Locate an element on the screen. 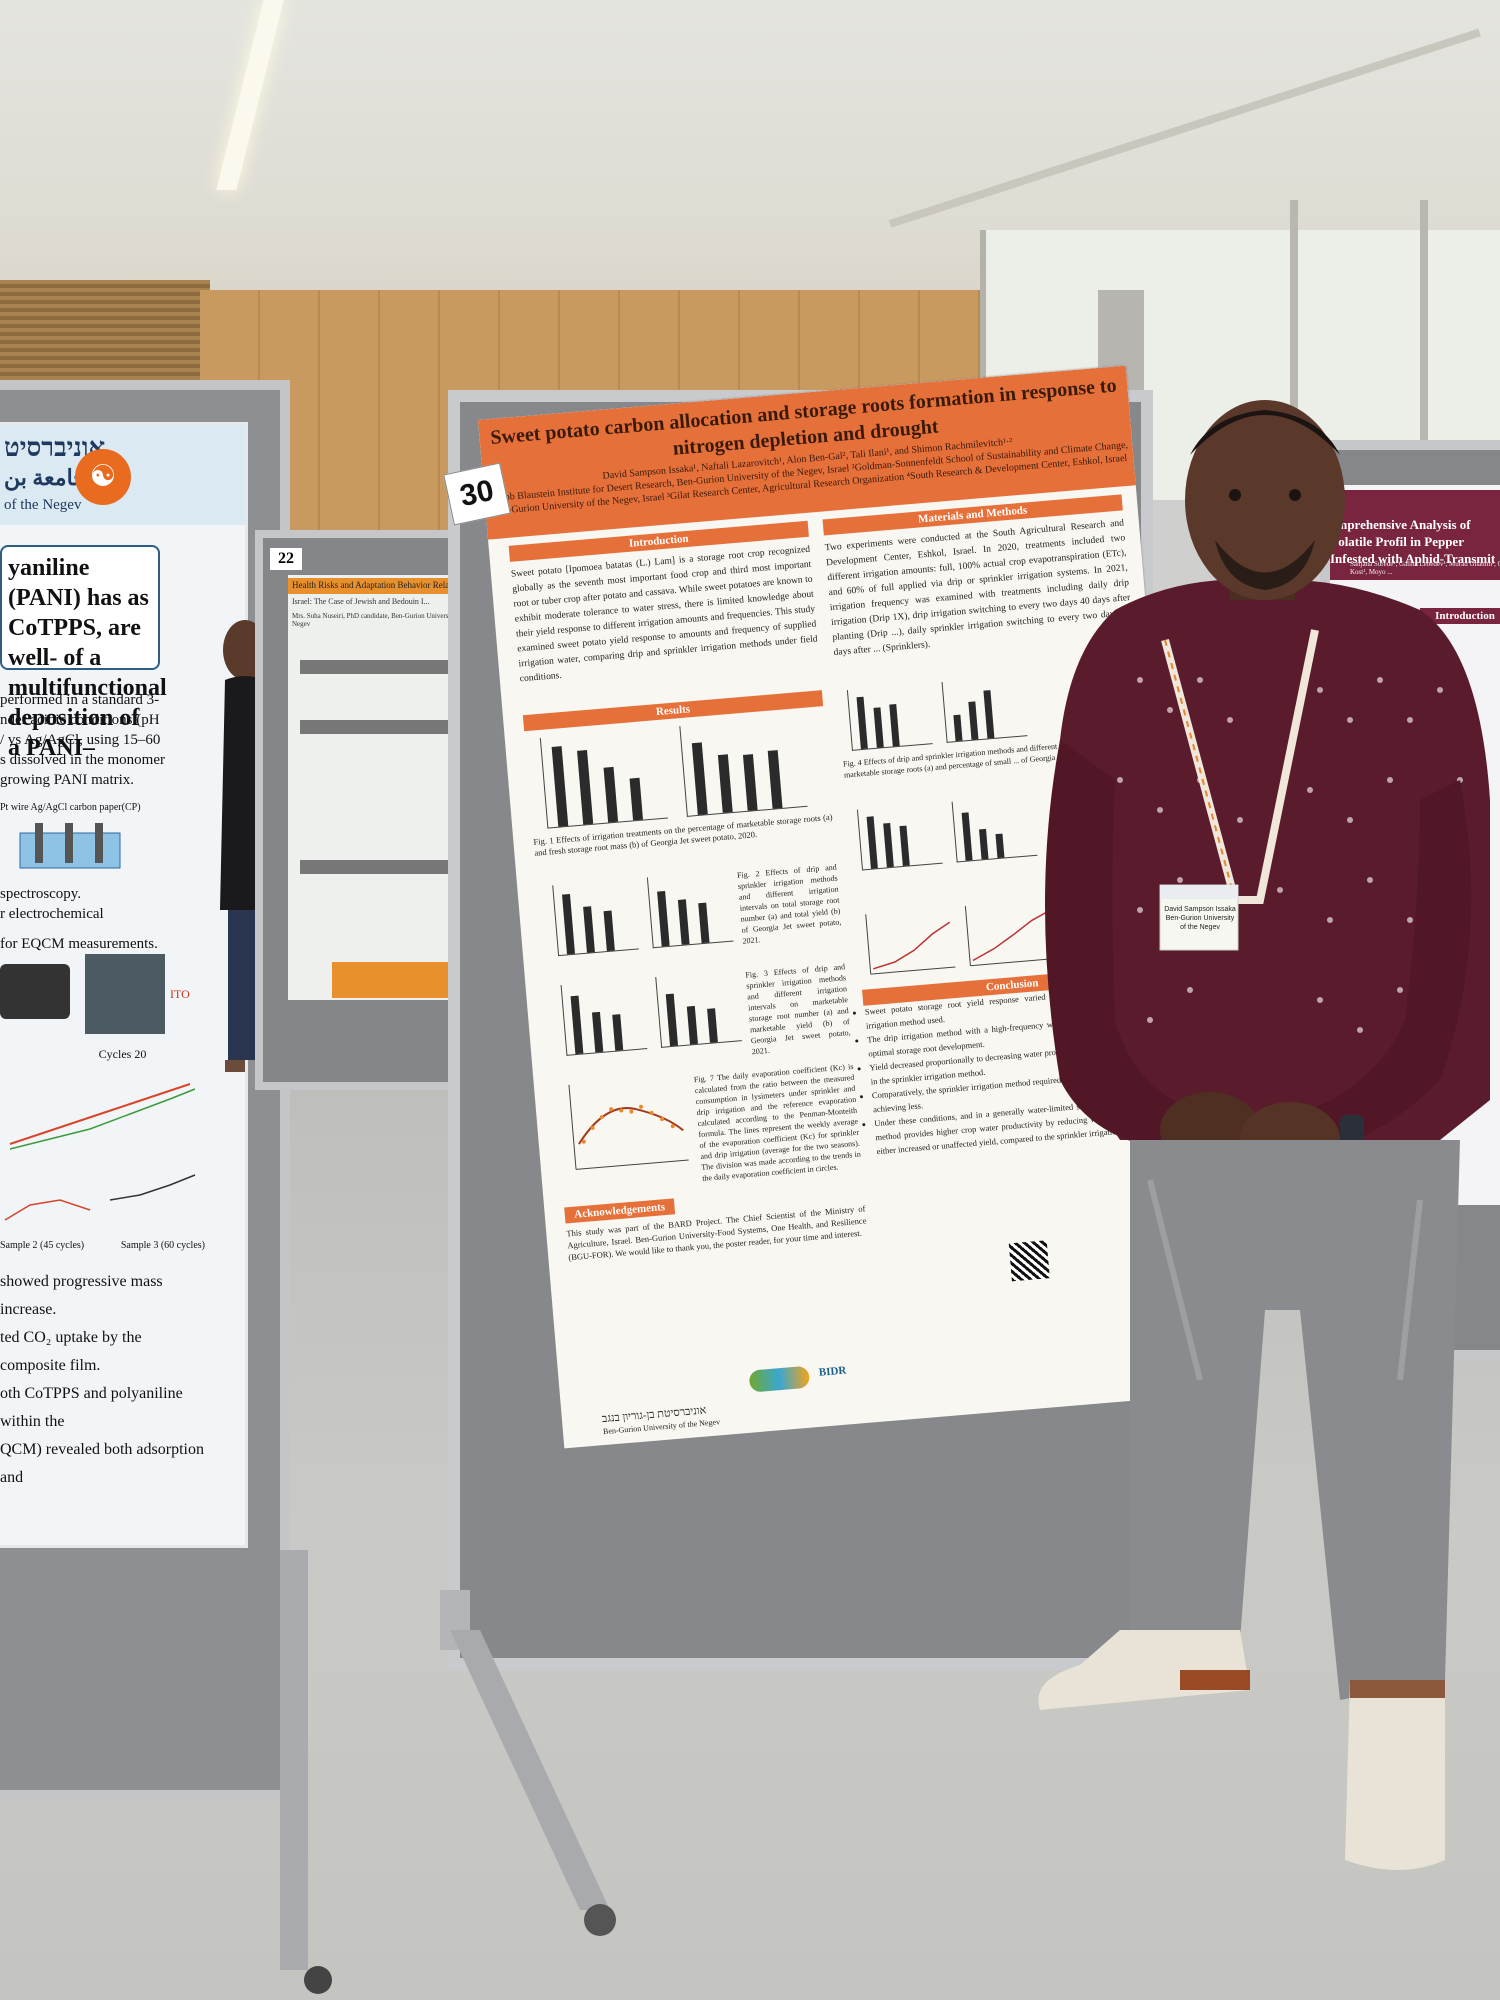 The width and height of the screenshot is (1500, 2000). fig1b-chart is located at coordinates (743, 766).